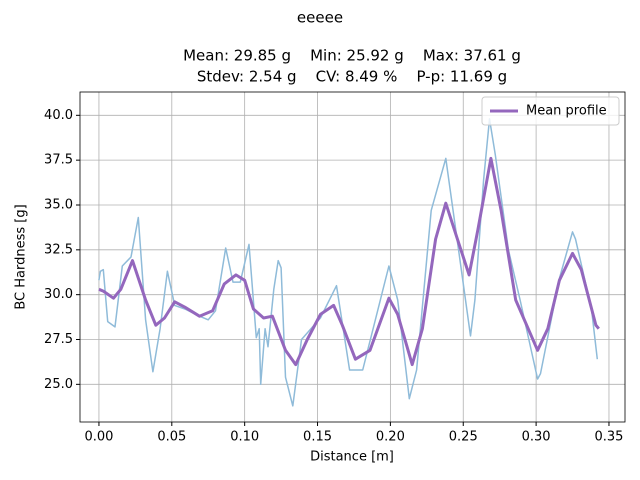 The width and height of the screenshot is (640, 480). What do you see at coordinates (566, 111) in the screenshot?
I see `legend-label: Mean profile` at bounding box center [566, 111].